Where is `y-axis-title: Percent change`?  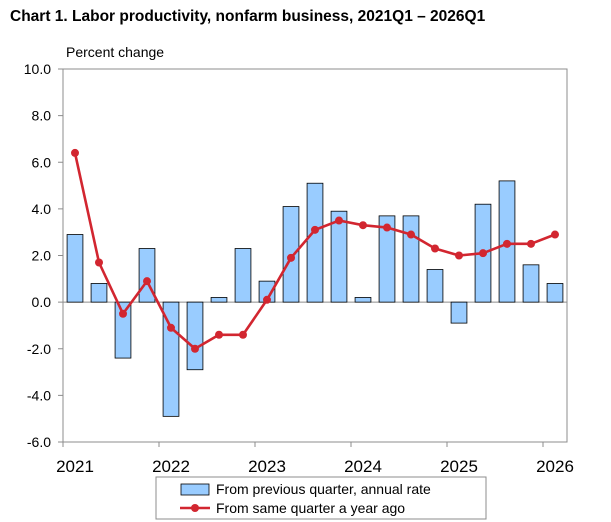
y-axis-title: Percent change is located at coordinates (115, 52).